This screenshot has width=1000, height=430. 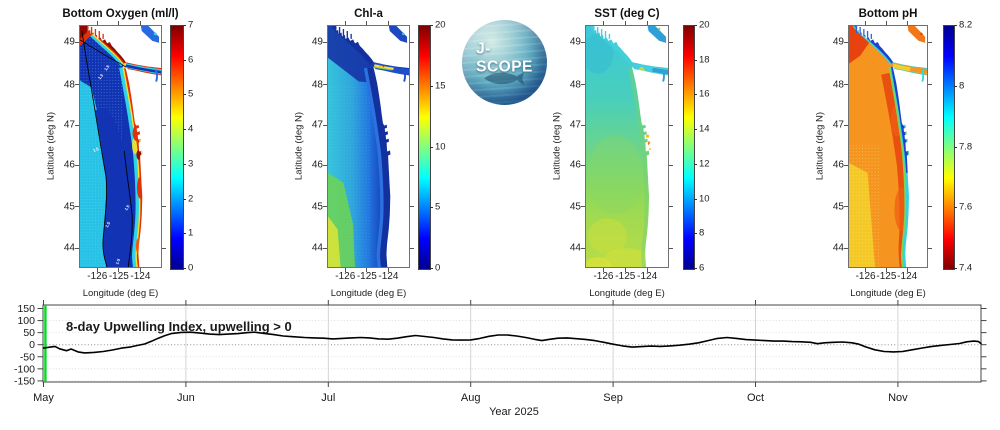 I want to click on fish-silhouette-icon, so click(x=504, y=78).